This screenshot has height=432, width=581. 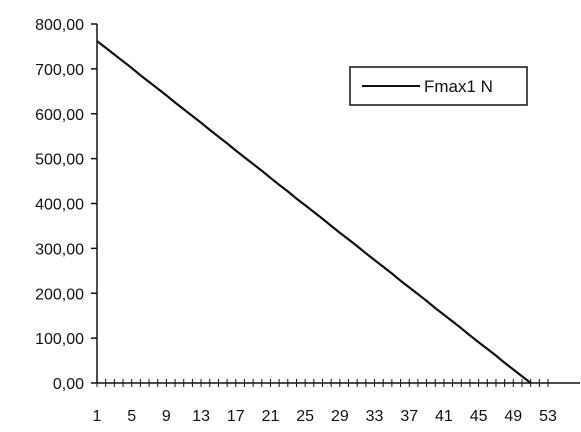 What do you see at coordinates (375, 416) in the screenshot?
I see `x-tick-label: 33` at bounding box center [375, 416].